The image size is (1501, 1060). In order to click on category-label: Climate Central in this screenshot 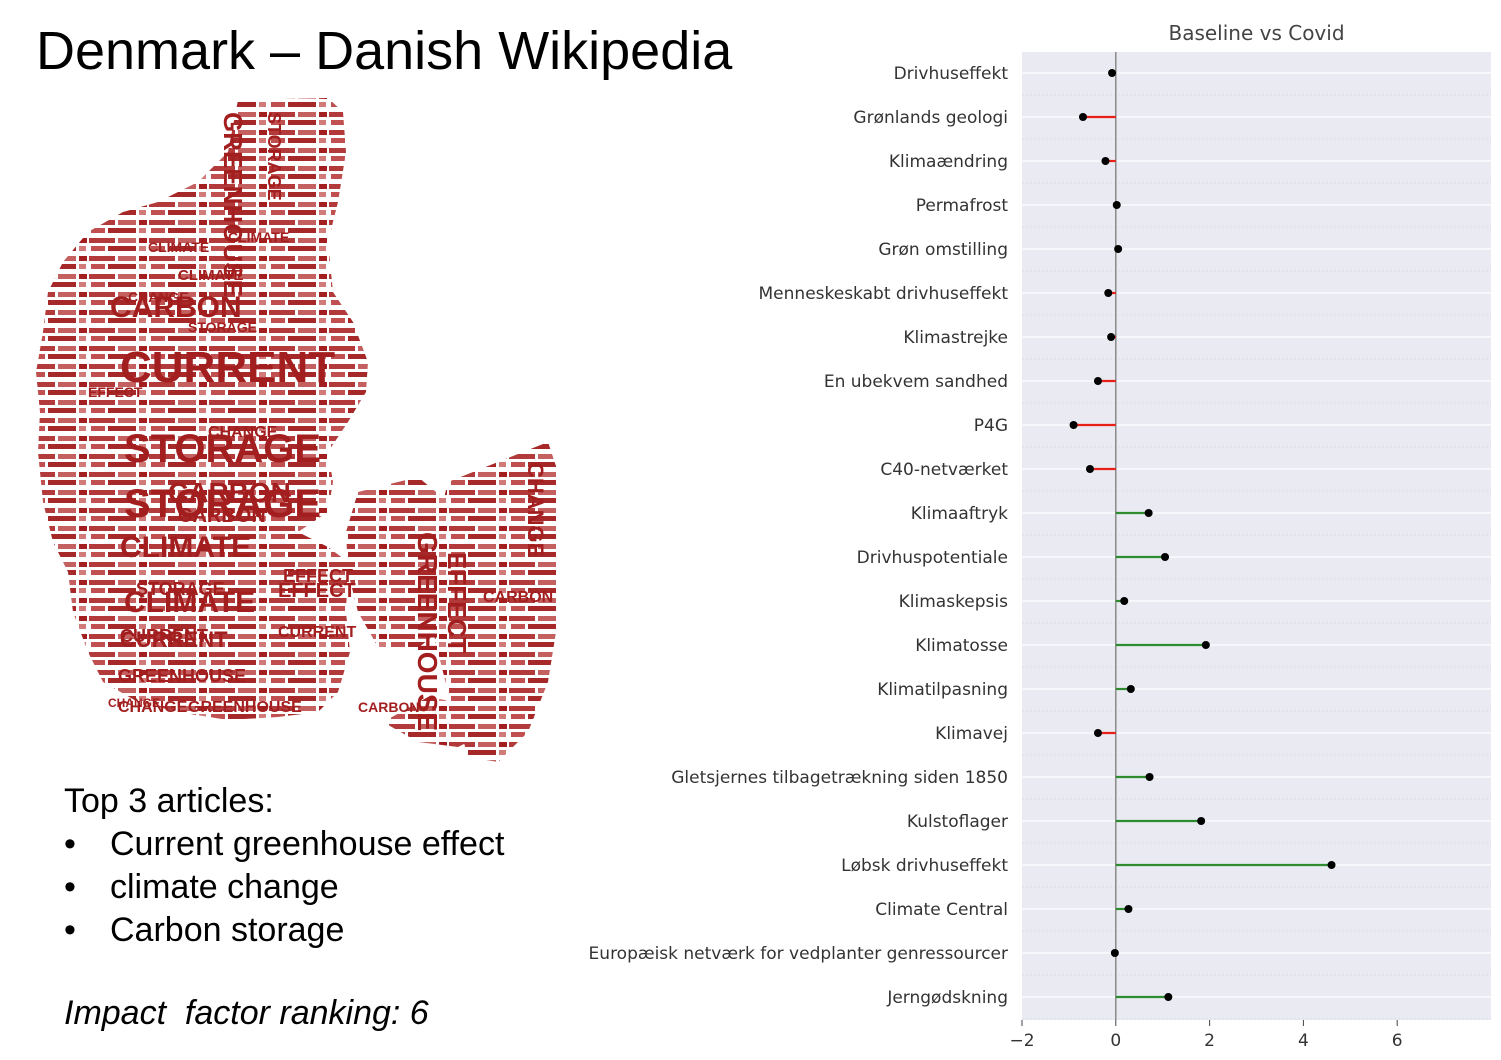, I will do `click(941, 910)`.